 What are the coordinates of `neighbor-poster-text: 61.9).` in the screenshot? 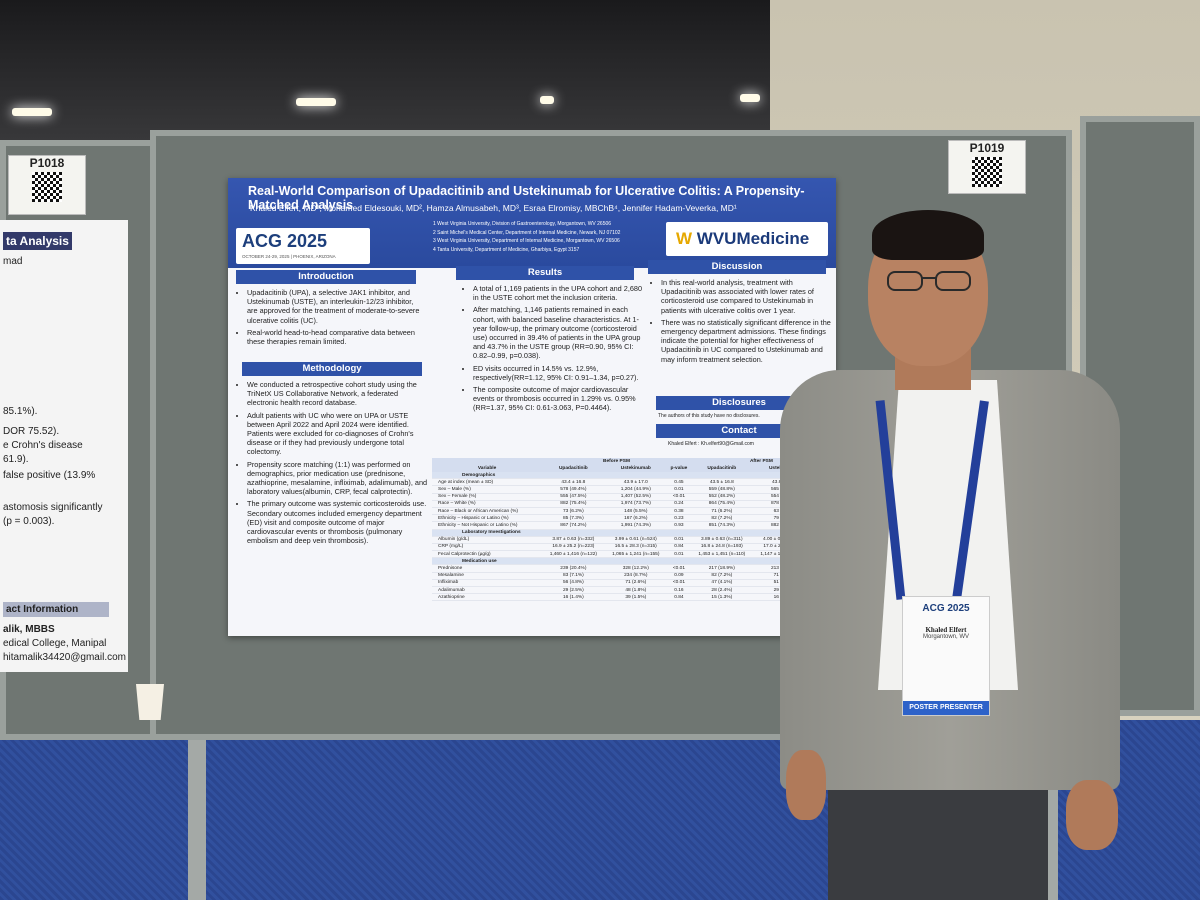 It's located at (16, 459).